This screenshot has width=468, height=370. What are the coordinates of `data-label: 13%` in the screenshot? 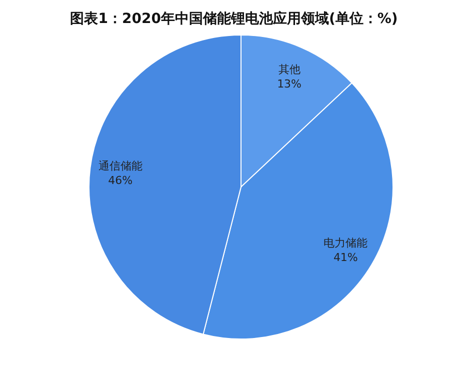 It's located at (289, 84).